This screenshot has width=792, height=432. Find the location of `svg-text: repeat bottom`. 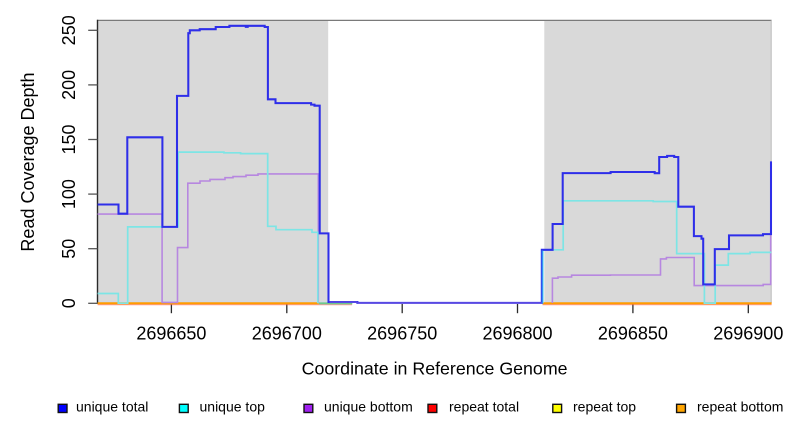

svg-text: repeat bottom is located at coordinates (740, 407).